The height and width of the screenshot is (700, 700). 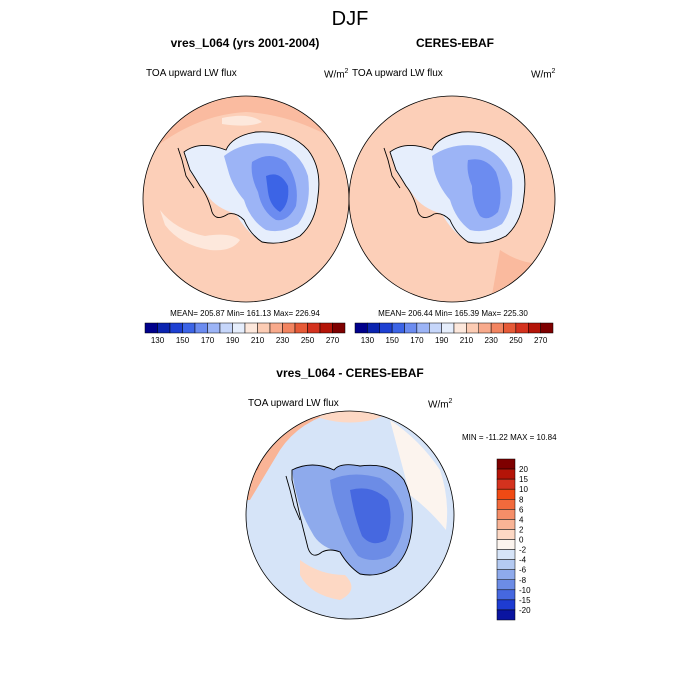 I want to click on model-colorbar-tick-label: 190, so click(x=233, y=340).